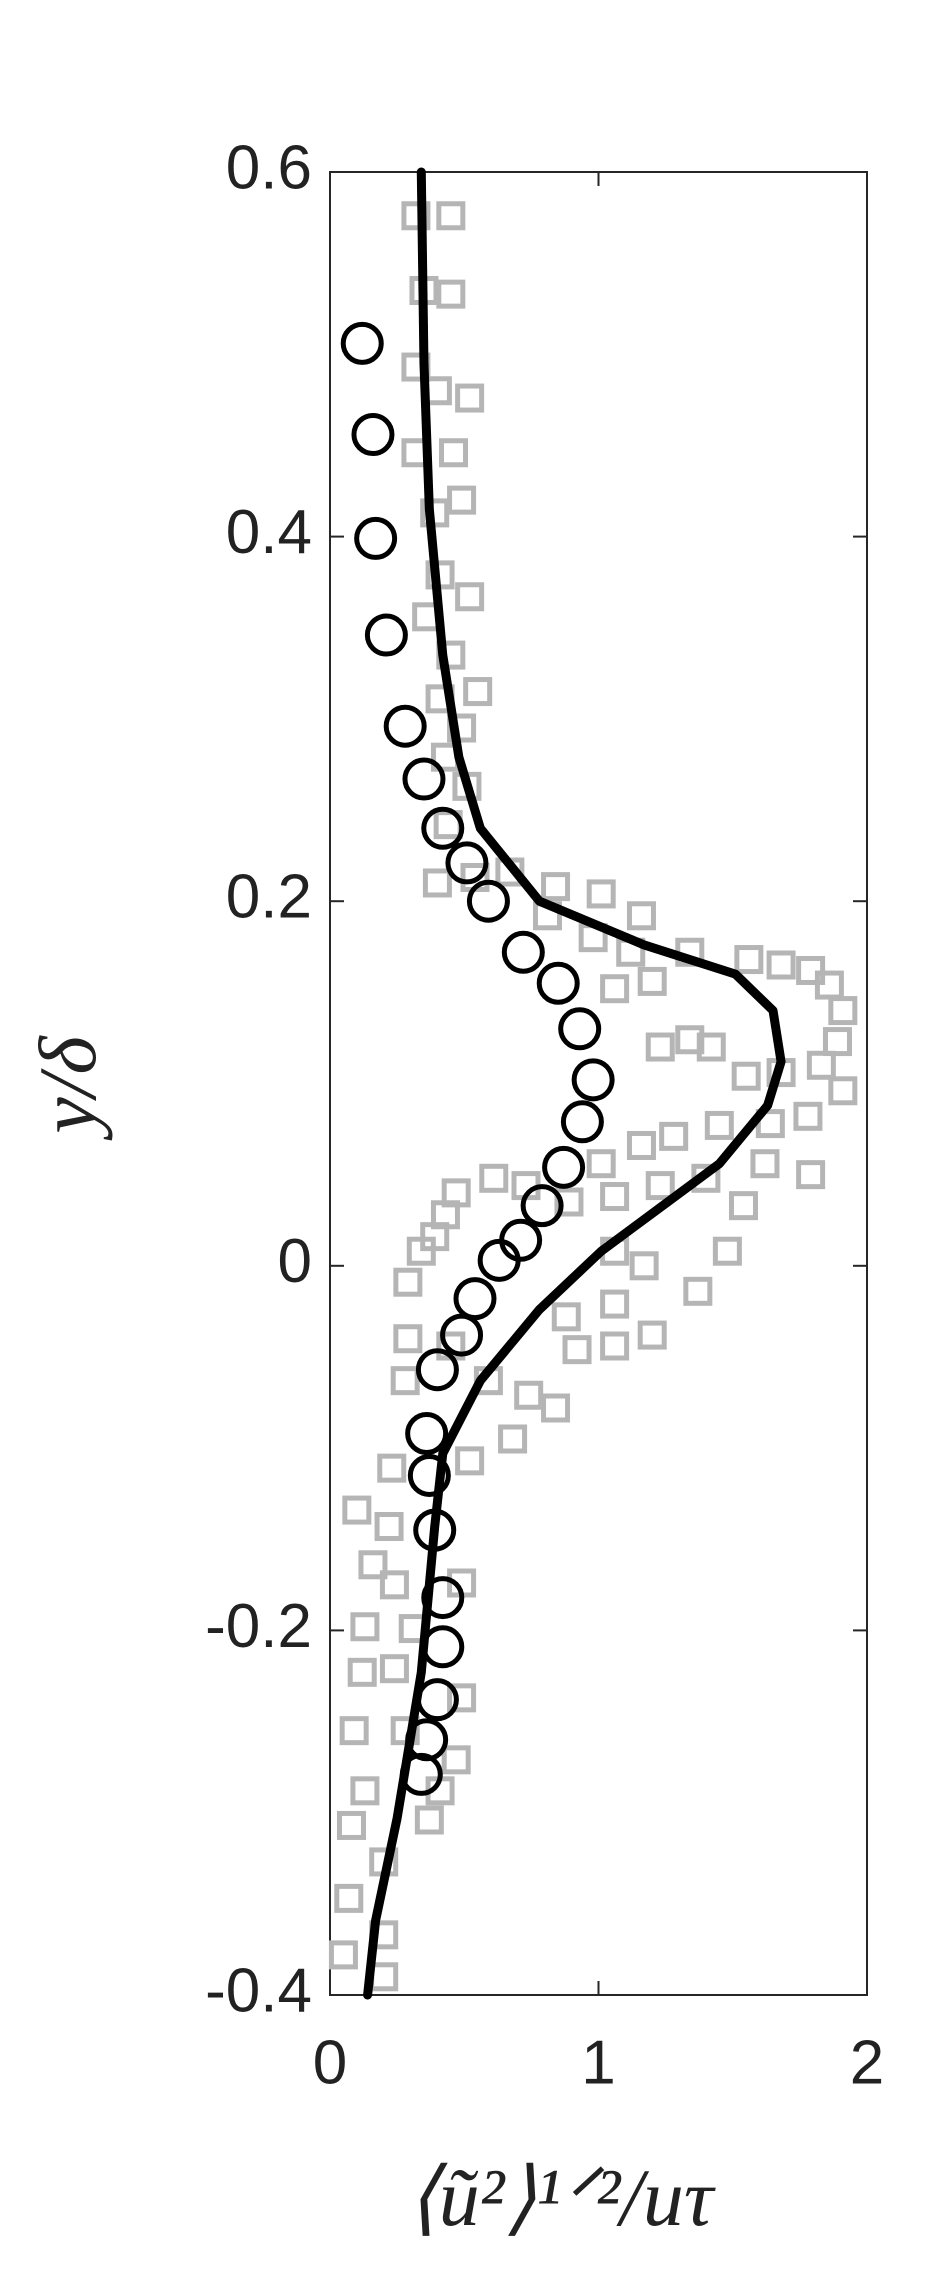 The image size is (930, 2285). What do you see at coordinates (561, 2197) in the screenshot?
I see `x-axis-label: ⟨ũ²⟩¹ᐟ²/uτ` at bounding box center [561, 2197].